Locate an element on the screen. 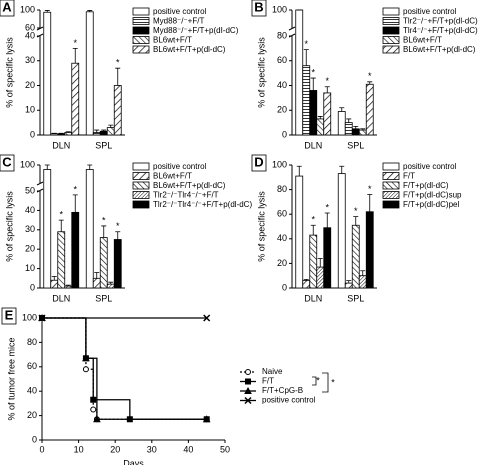 The height and width of the screenshot is (465, 500). legend-label: F/T+p(dl-dC)sup is located at coordinates (432, 195).